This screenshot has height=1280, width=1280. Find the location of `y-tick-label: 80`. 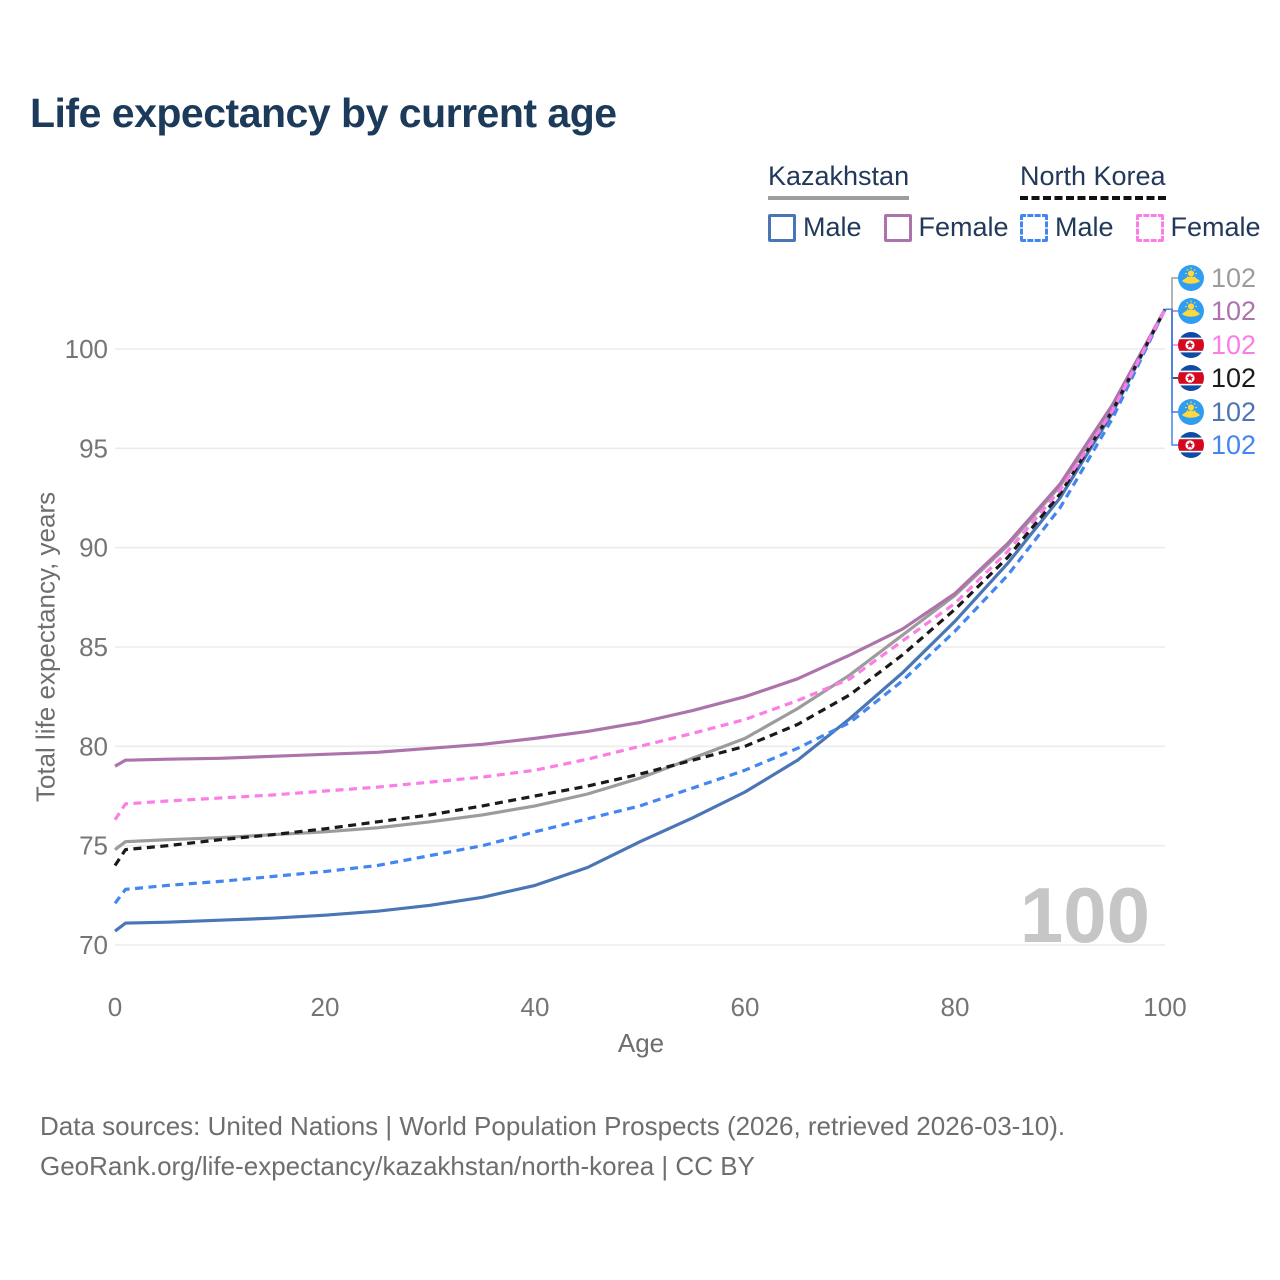

y-tick-label: 80 is located at coordinates (93, 746).